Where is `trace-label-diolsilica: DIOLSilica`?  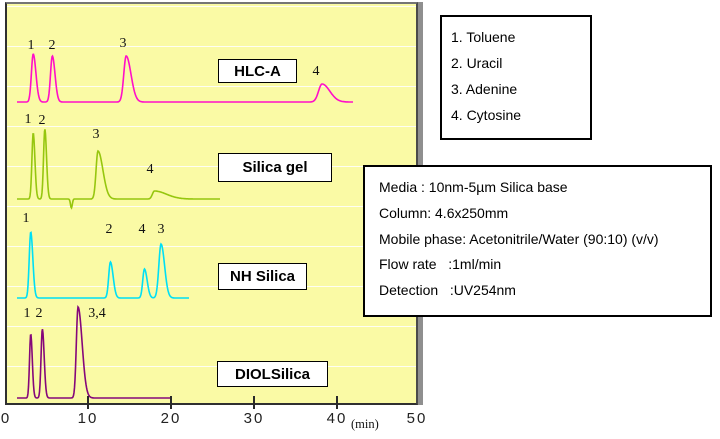 trace-label-diolsilica: DIOLSilica is located at coordinates (272, 374).